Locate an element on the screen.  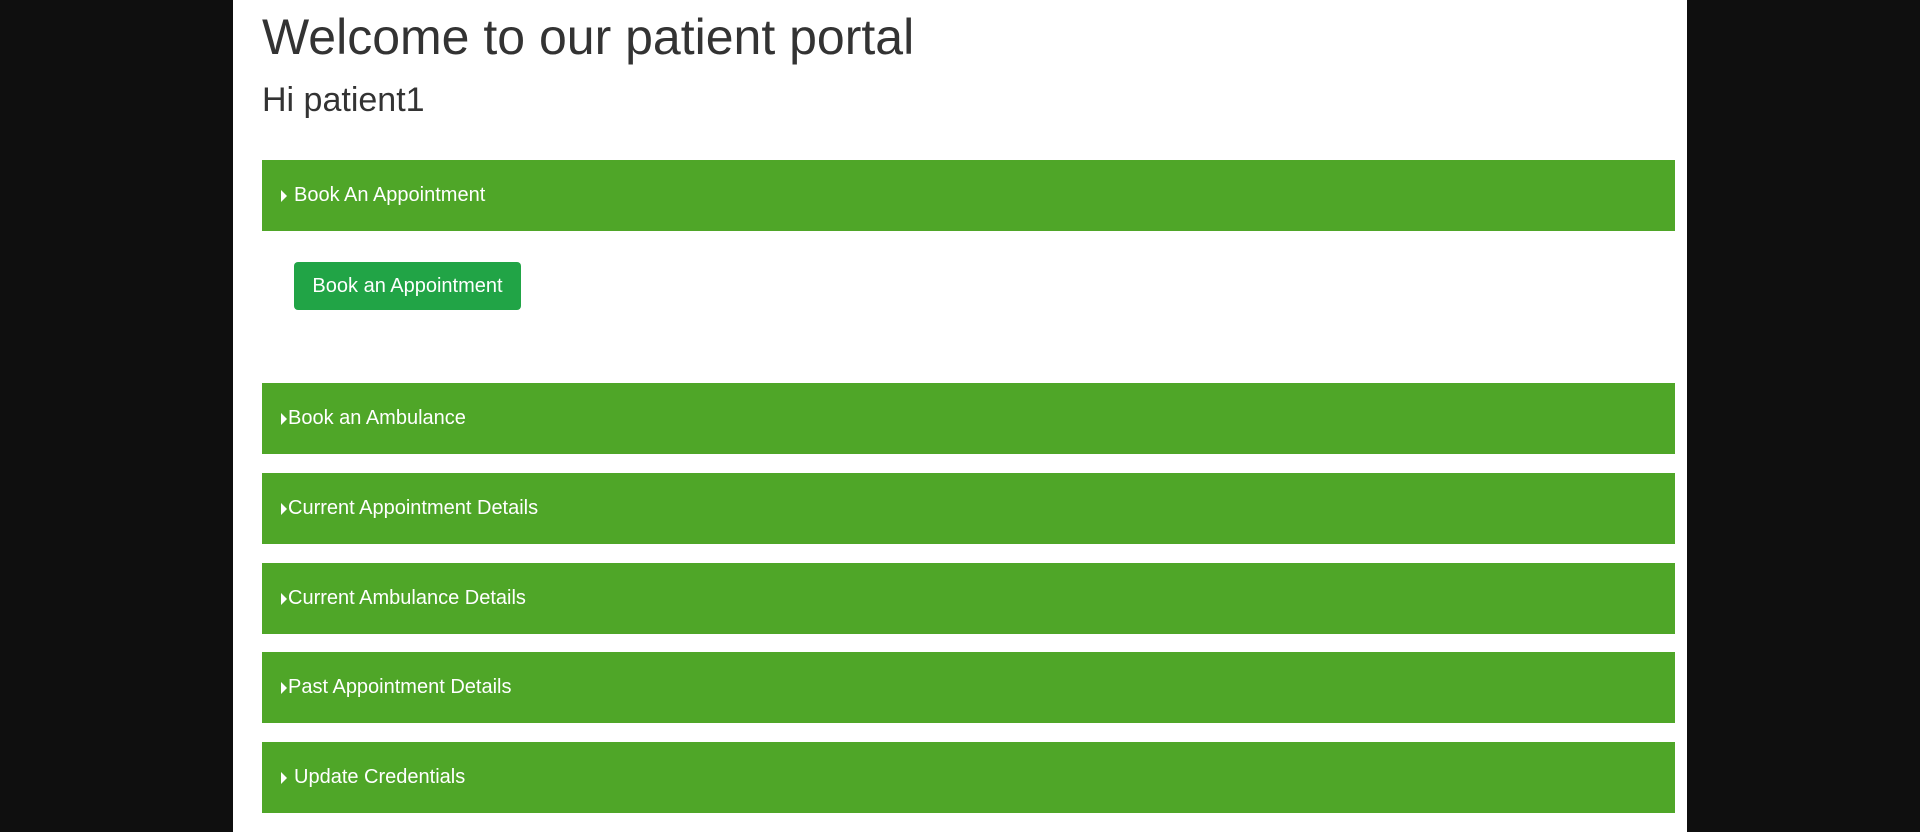
panel-header-past-appointment-details: Past Appointment Details is located at coordinates (968, 687).